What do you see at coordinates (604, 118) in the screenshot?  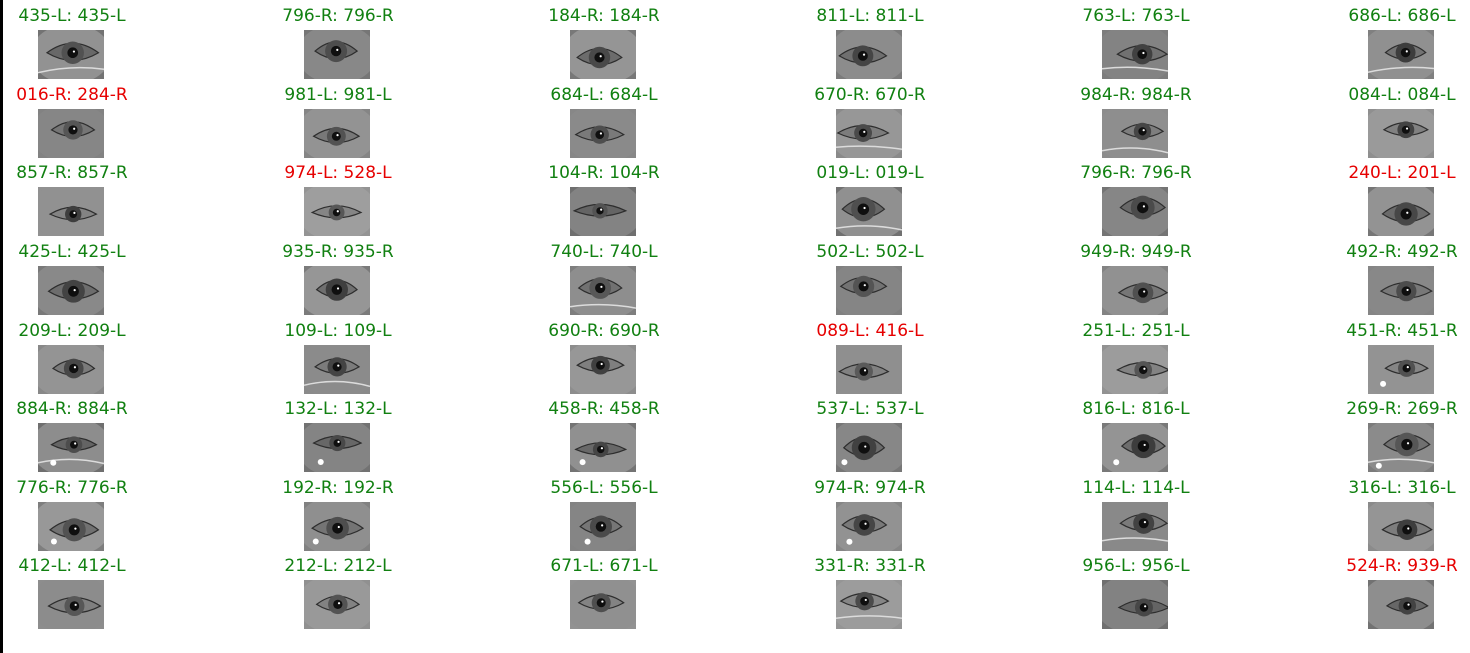 I see `grid-cell: 684-L` at bounding box center [604, 118].